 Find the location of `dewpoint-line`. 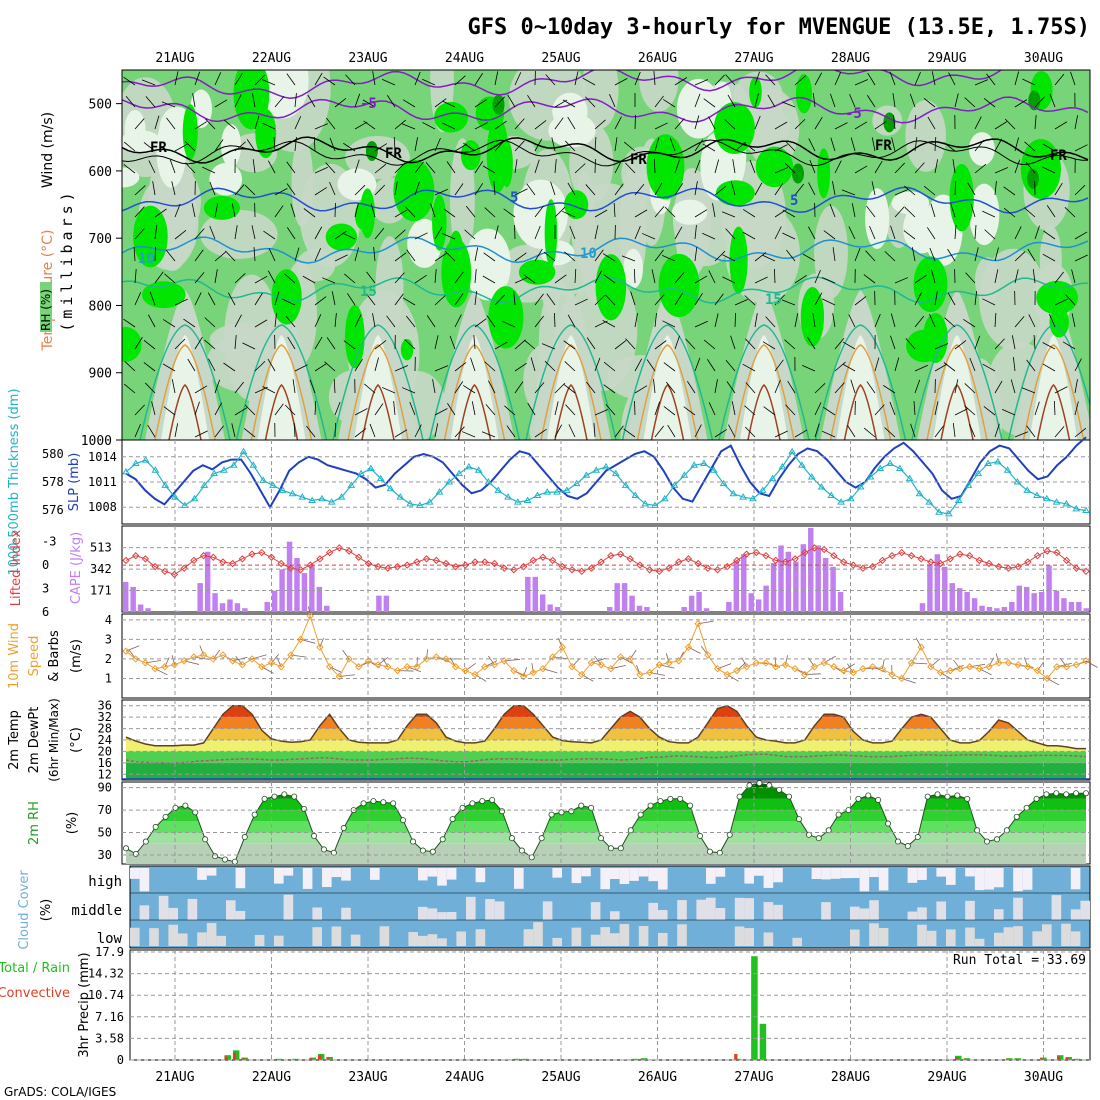

dewpoint-line is located at coordinates (606, 758).